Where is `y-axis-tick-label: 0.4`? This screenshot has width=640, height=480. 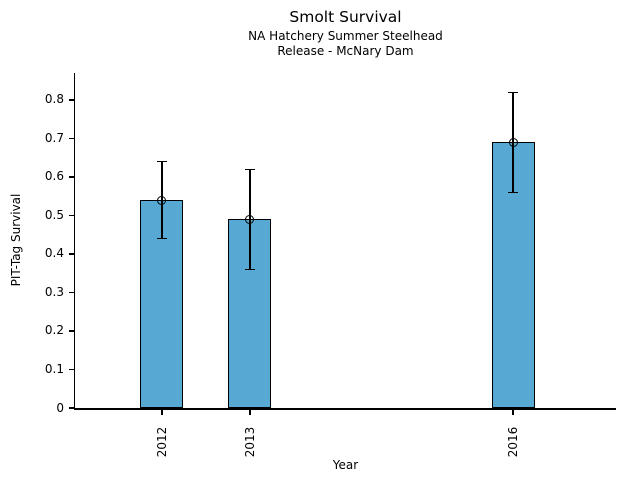 y-axis-tick-label: 0.4 is located at coordinates (54, 253).